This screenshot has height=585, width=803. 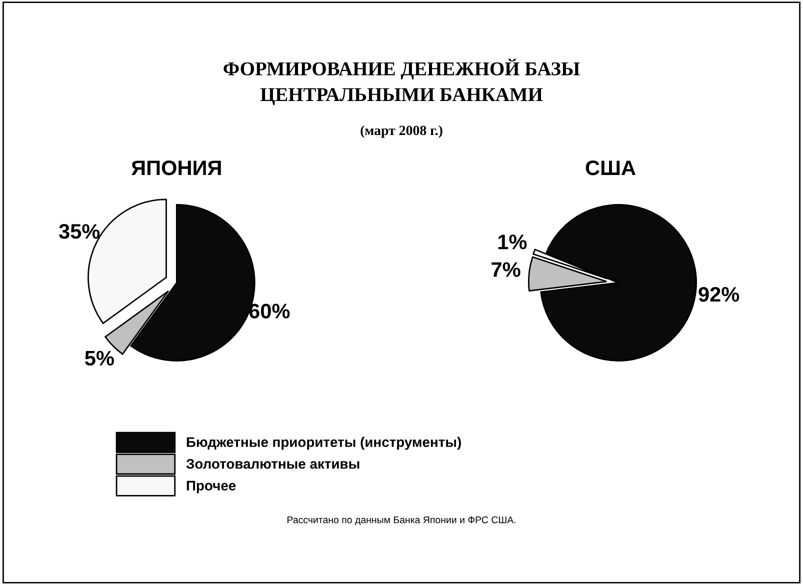 What do you see at coordinates (506, 269) in the screenshot?
I see `data-label: 7%` at bounding box center [506, 269].